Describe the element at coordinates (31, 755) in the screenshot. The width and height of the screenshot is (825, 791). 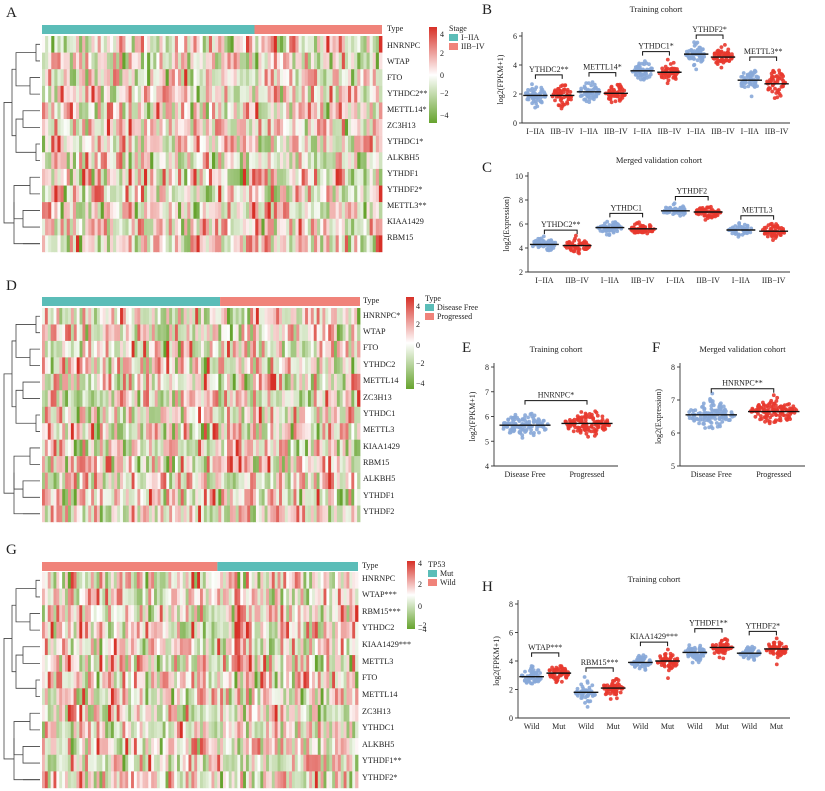
I see `dendrogram-branch` at that location.